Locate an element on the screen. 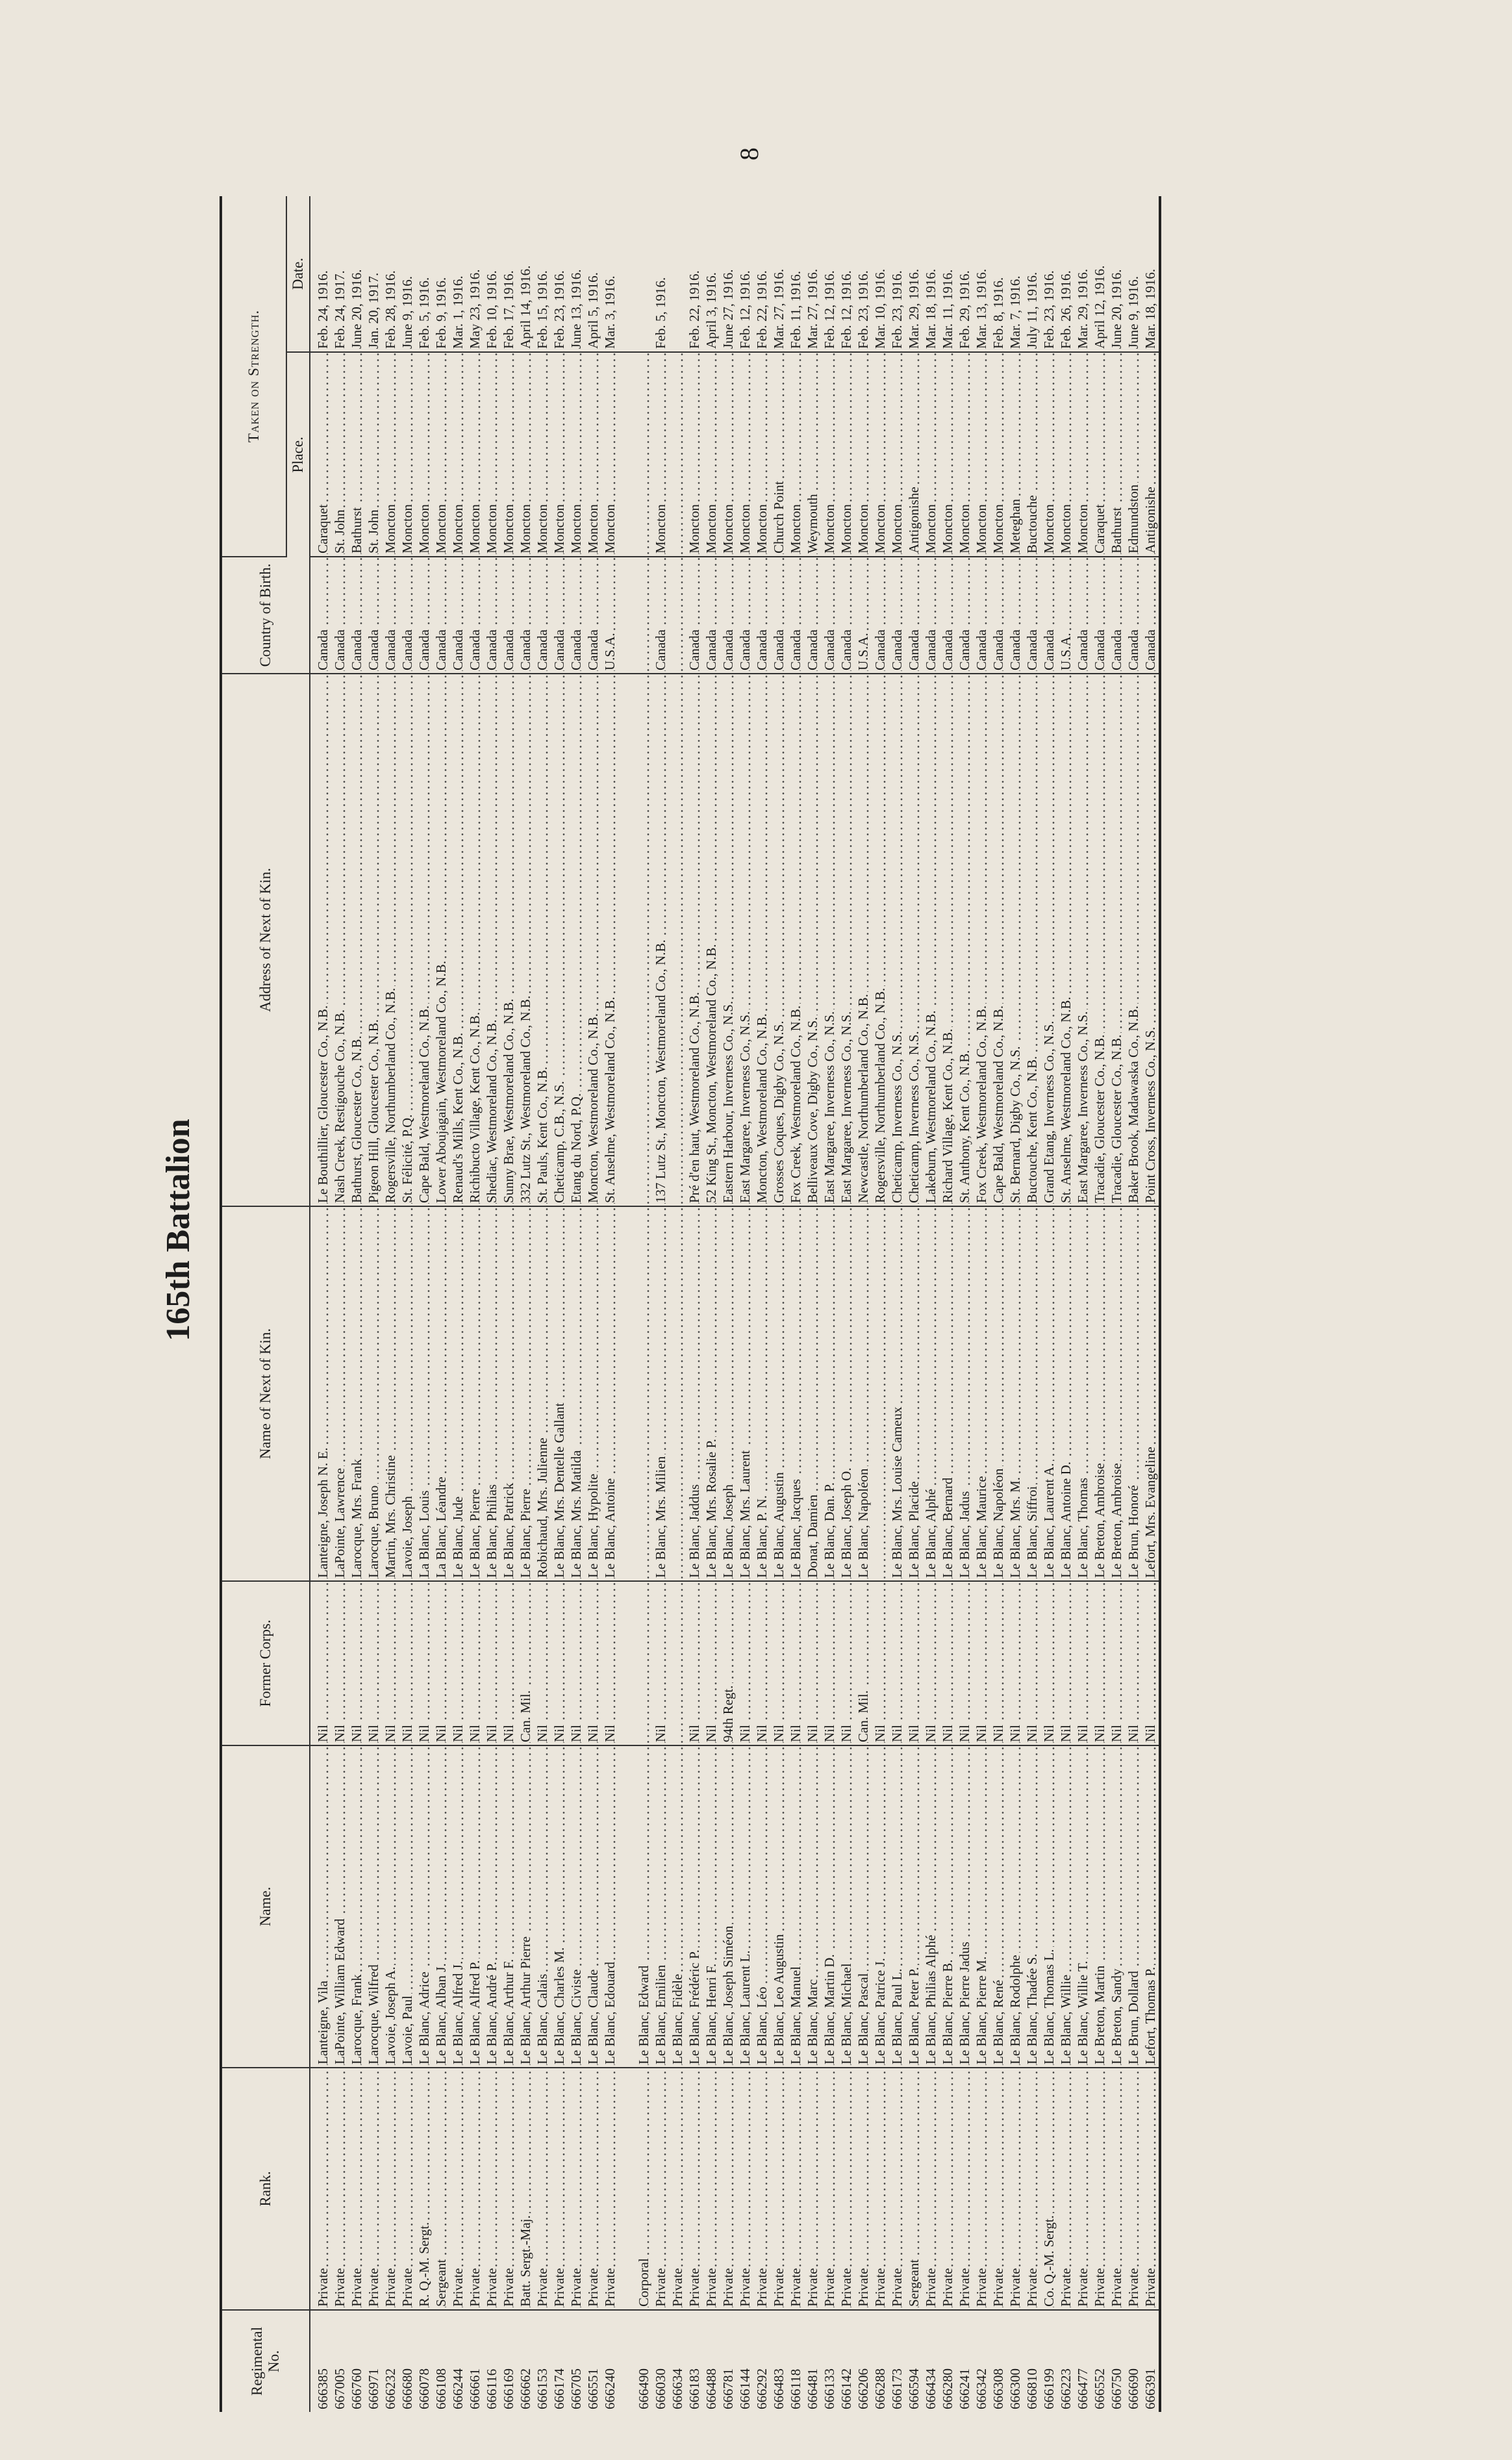  reg-no: 666488 is located at coordinates (711, 2387).